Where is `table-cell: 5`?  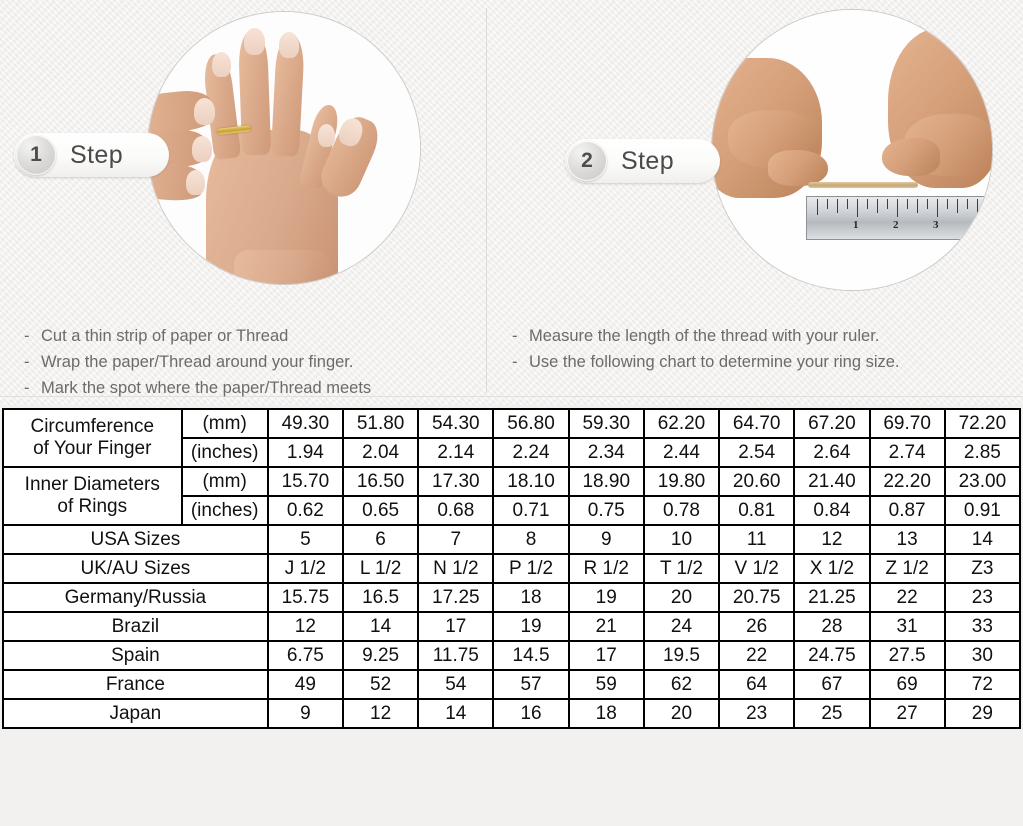
table-cell: 5 is located at coordinates (305, 539).